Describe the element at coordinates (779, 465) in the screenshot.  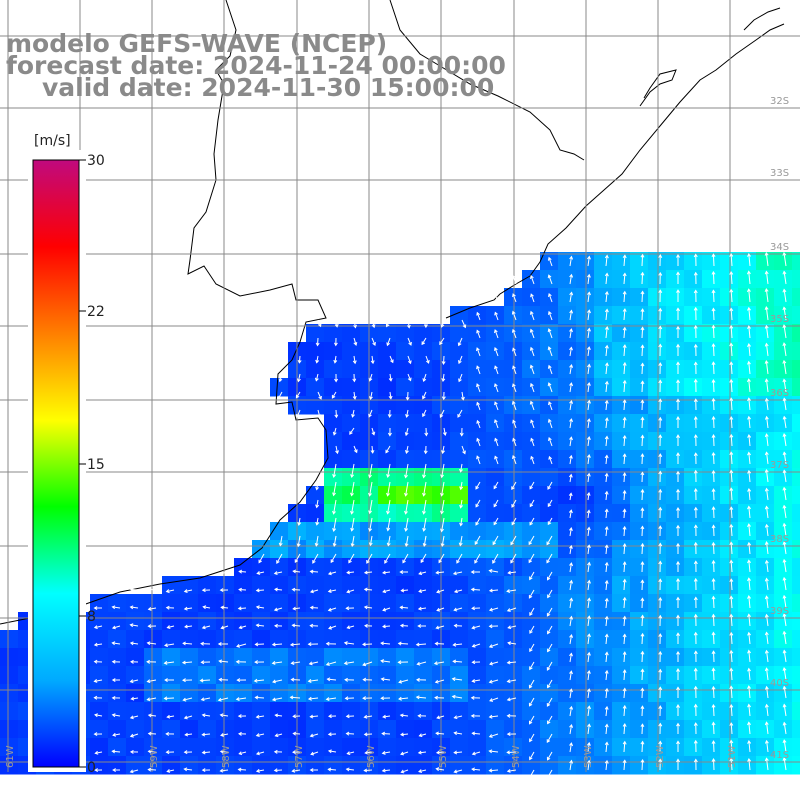
I see `latitude-label: 37S` at that location.